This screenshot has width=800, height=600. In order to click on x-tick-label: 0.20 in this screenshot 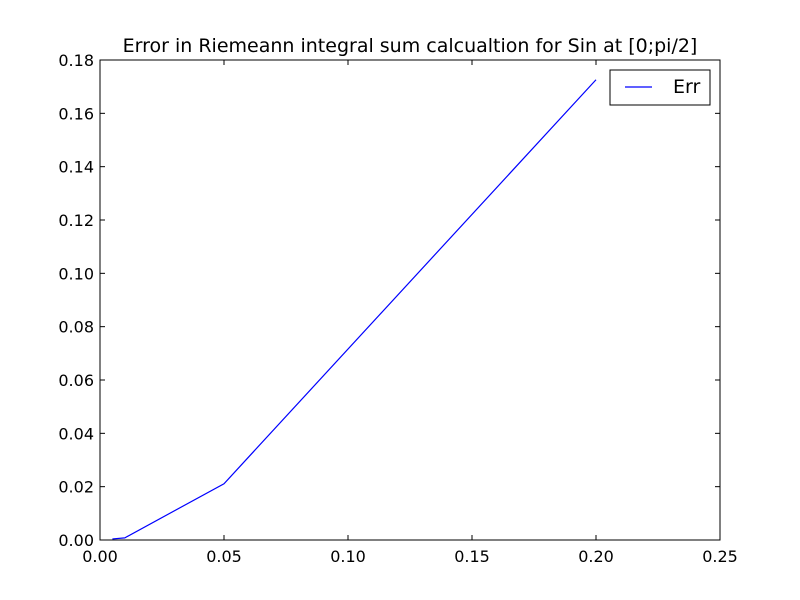, I will do `click(596, 556)`.